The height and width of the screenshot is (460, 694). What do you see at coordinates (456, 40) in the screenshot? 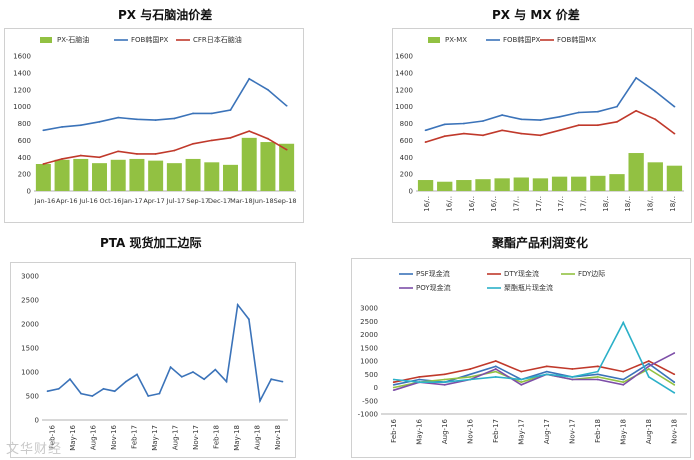
I see `legend-label: PX-MX` at bounding box center [456, 40].